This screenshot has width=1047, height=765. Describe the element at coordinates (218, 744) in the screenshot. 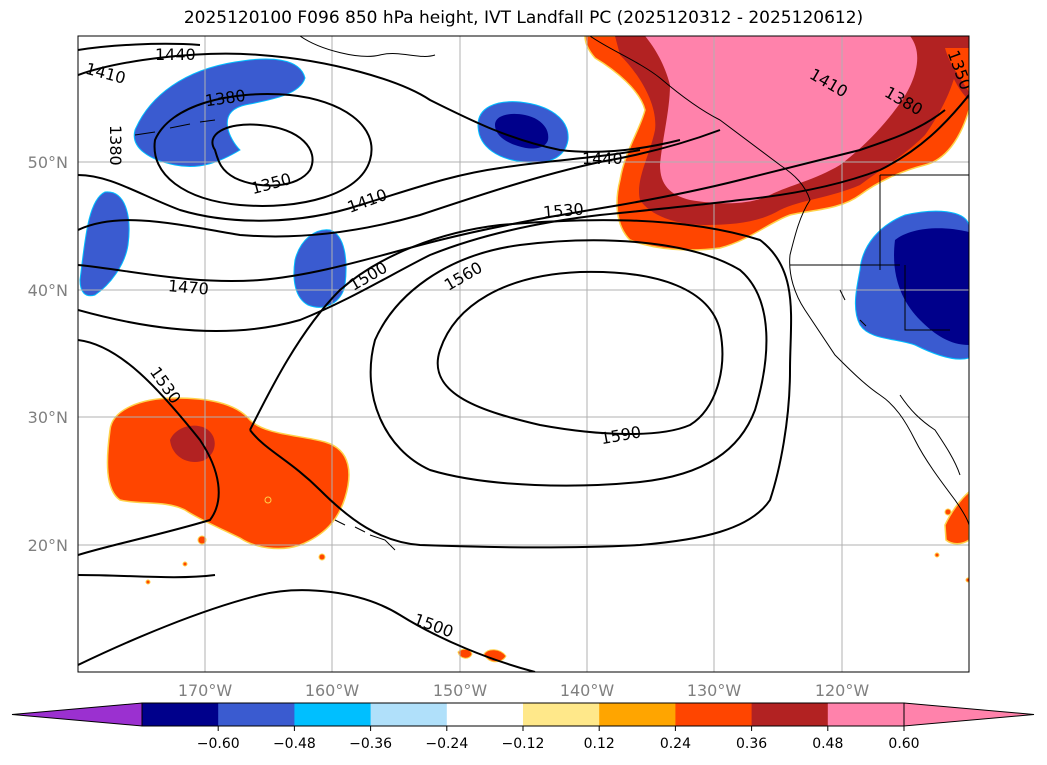

I see `colorbar-tick-label: −0.60` at that location.